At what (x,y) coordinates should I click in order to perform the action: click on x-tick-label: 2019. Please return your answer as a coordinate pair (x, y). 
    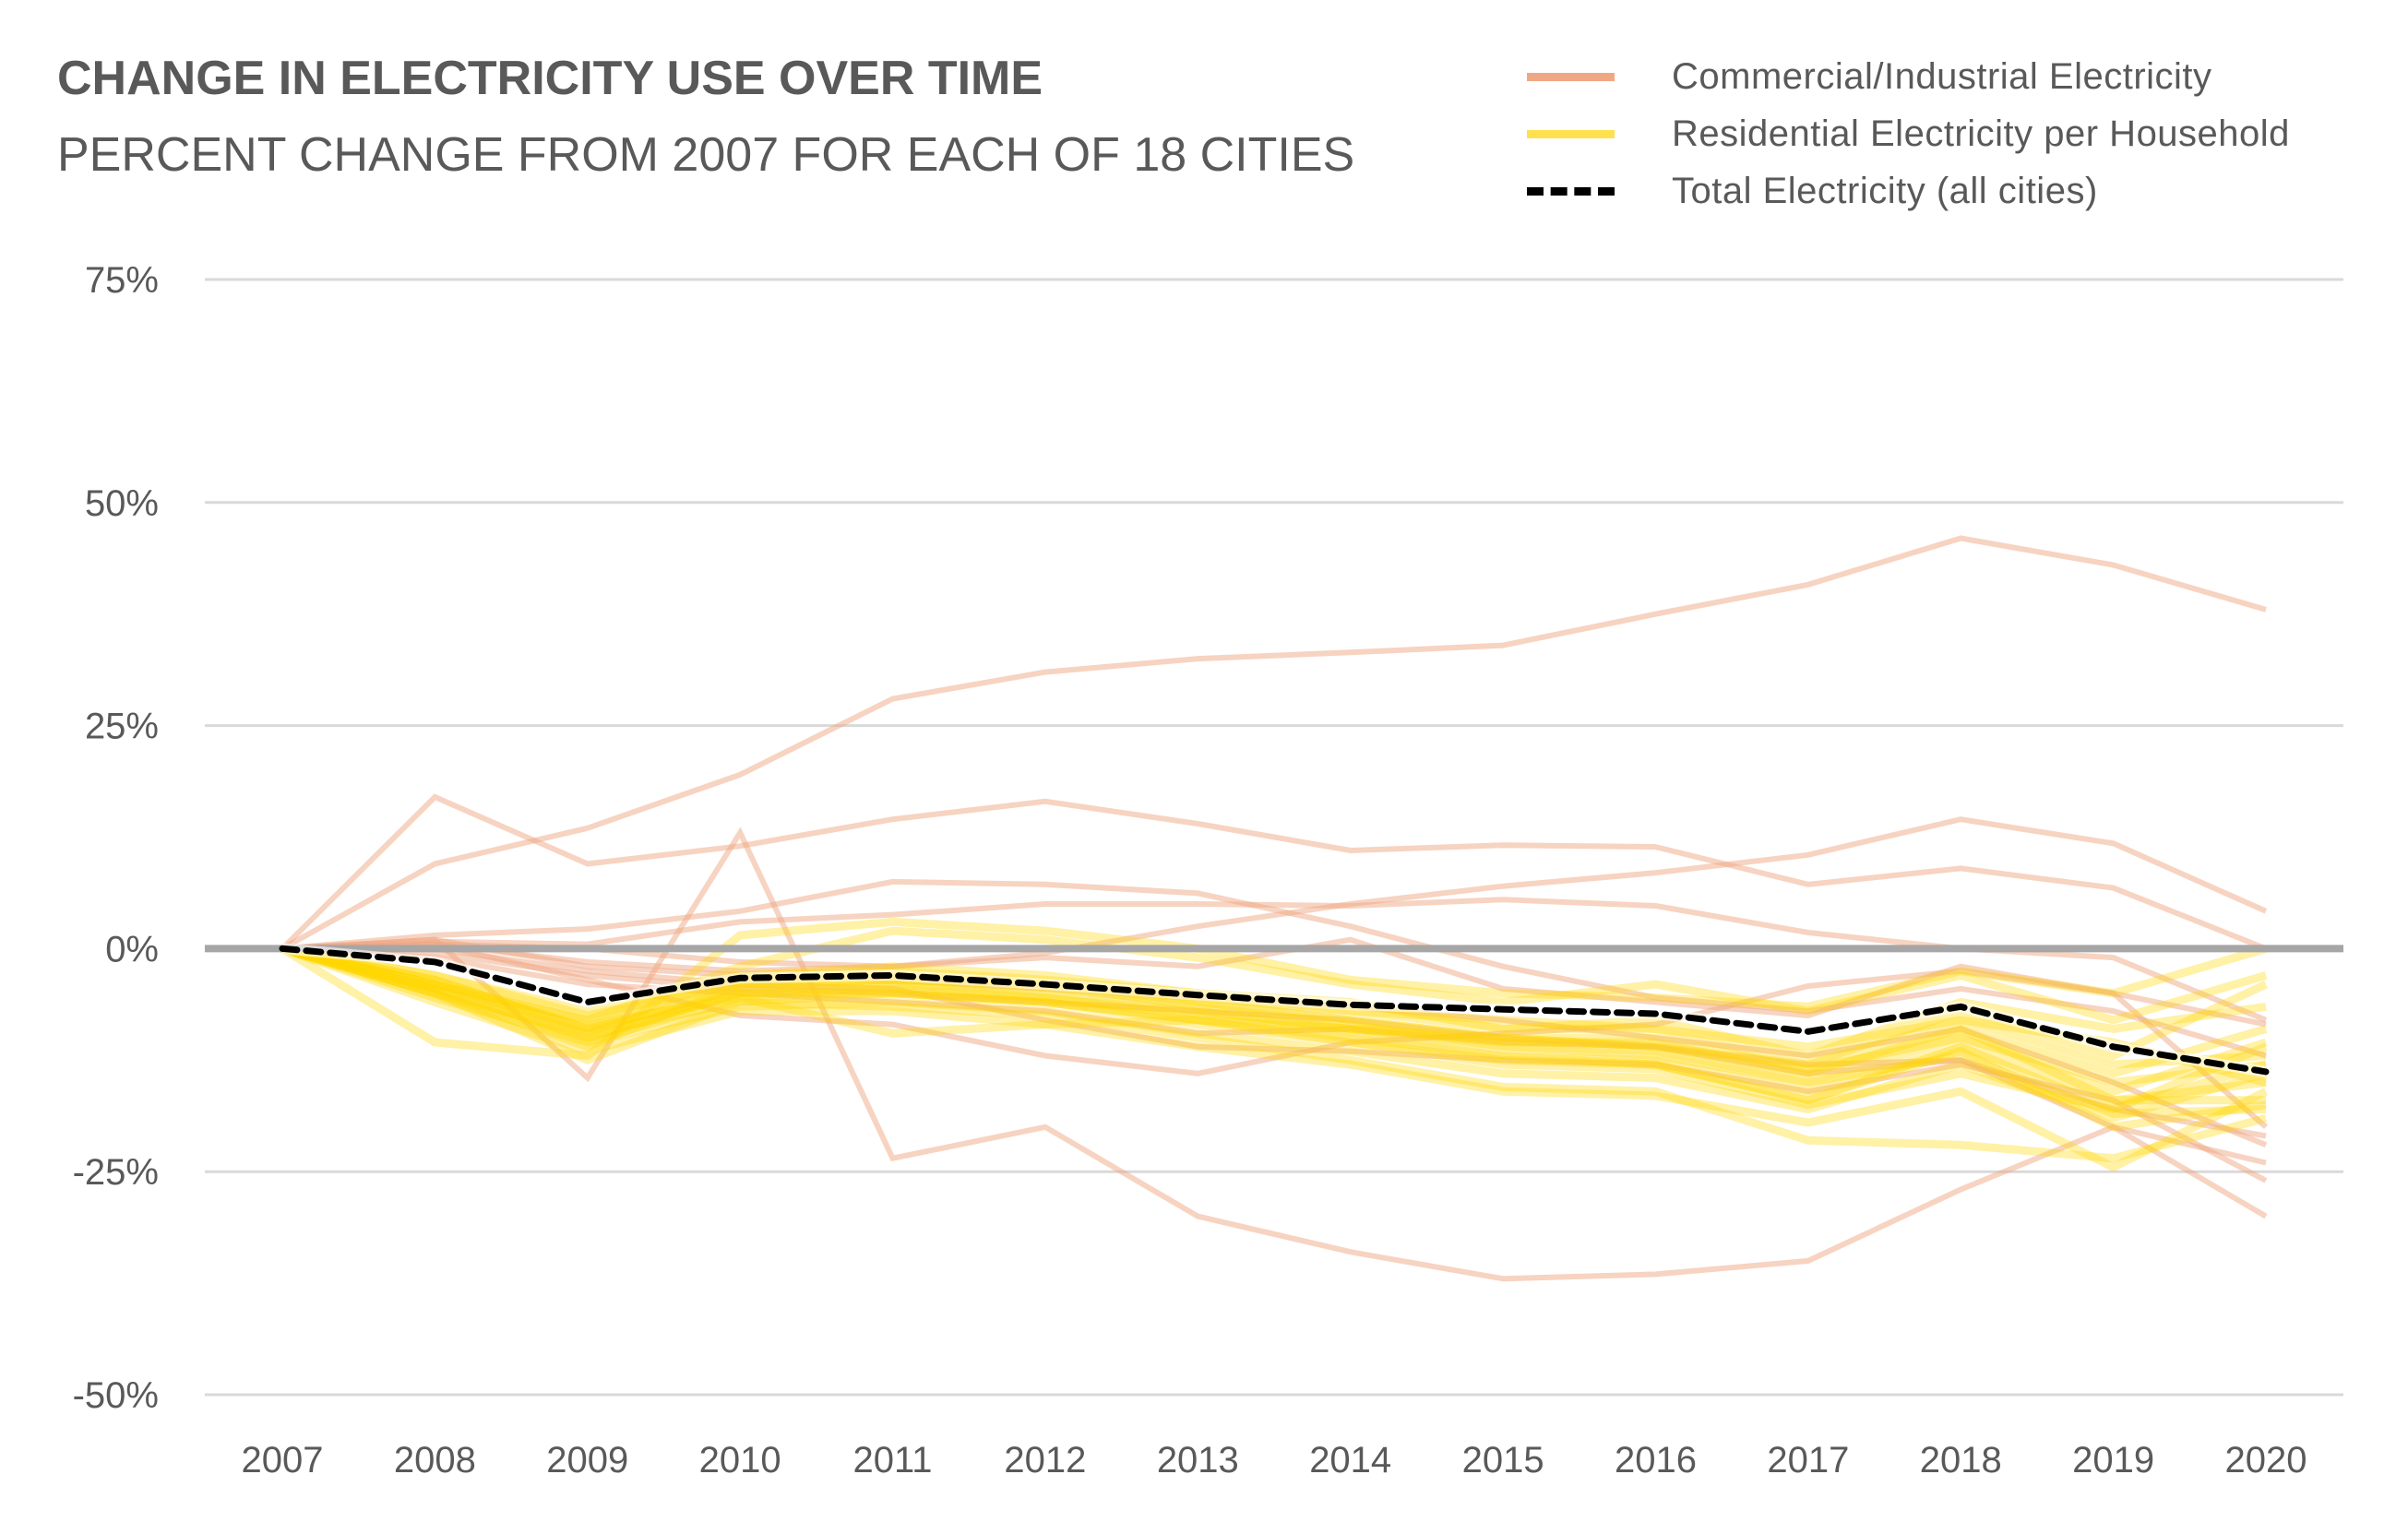
    Looking at the image, I should click on (2113, 1460).